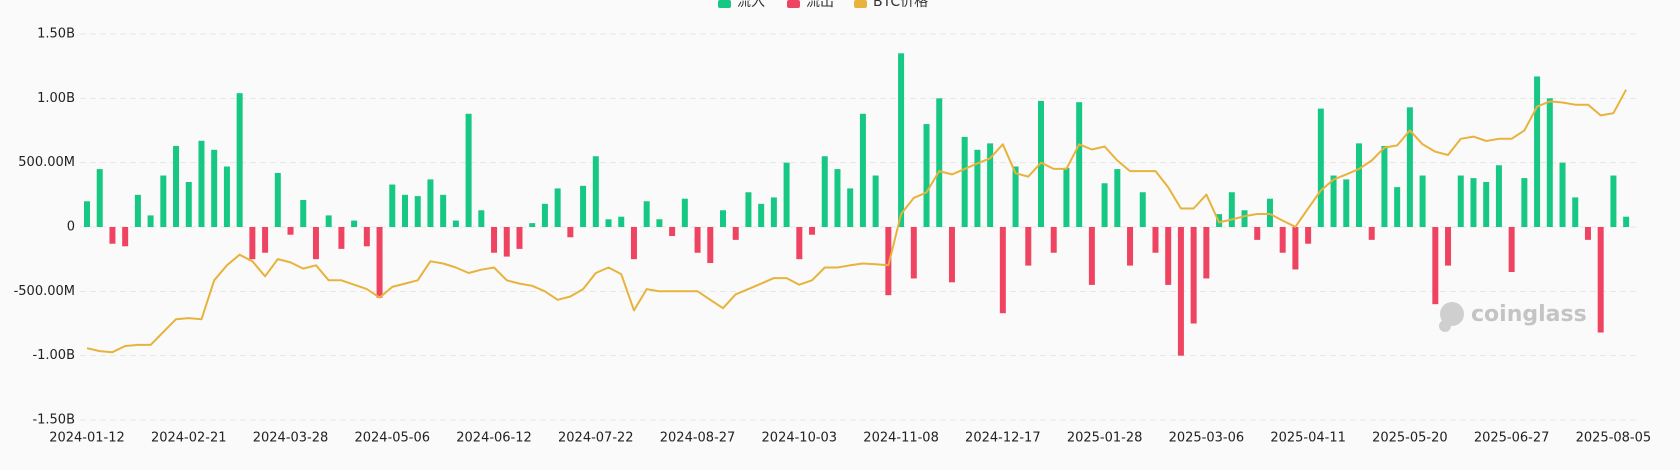 The height and width of the screenshot is (470, 1680). What do you see at coordinates (800, 438) in the screenshot?
I see `x-tick-label: 2024-10-03` at bounding box center [800, 438].